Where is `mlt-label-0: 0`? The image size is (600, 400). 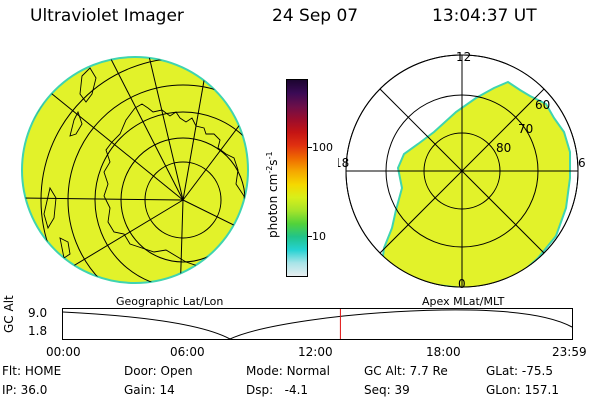
mlt-label-0: 0 is located at coordinates (462, 283).